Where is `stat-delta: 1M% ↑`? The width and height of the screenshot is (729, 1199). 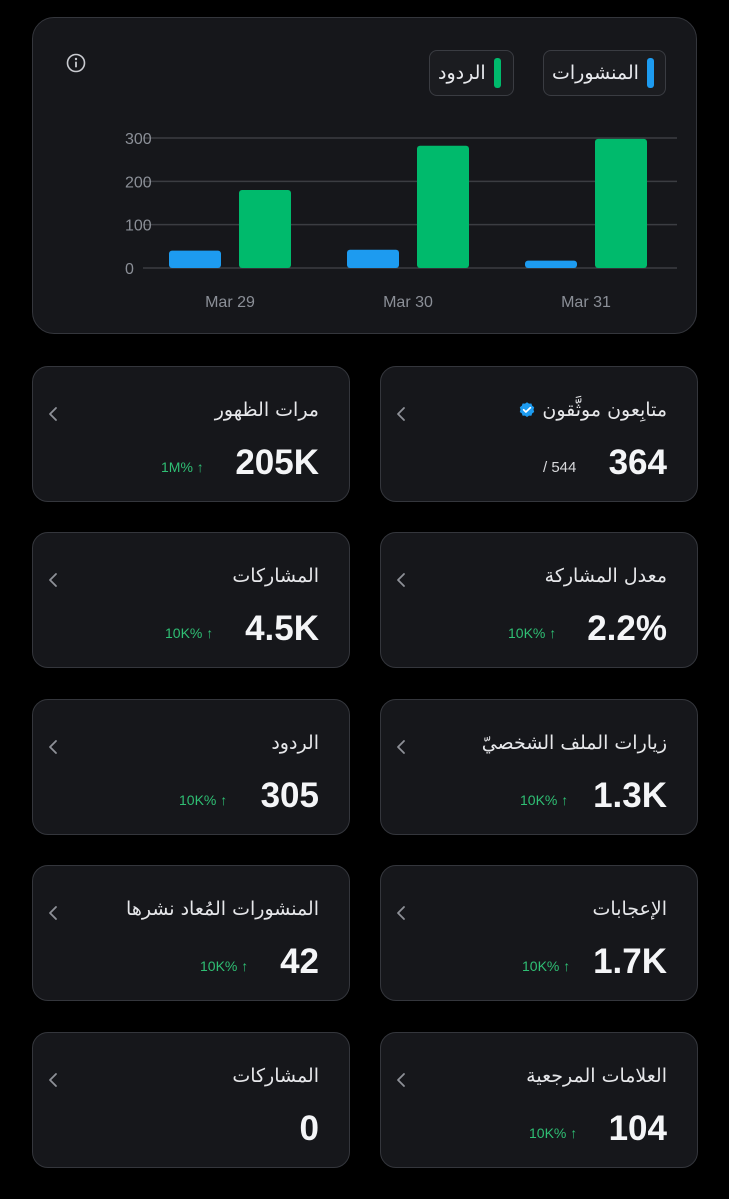 stat-delta: 1M% ↑ is located at coordinates (182, 467).